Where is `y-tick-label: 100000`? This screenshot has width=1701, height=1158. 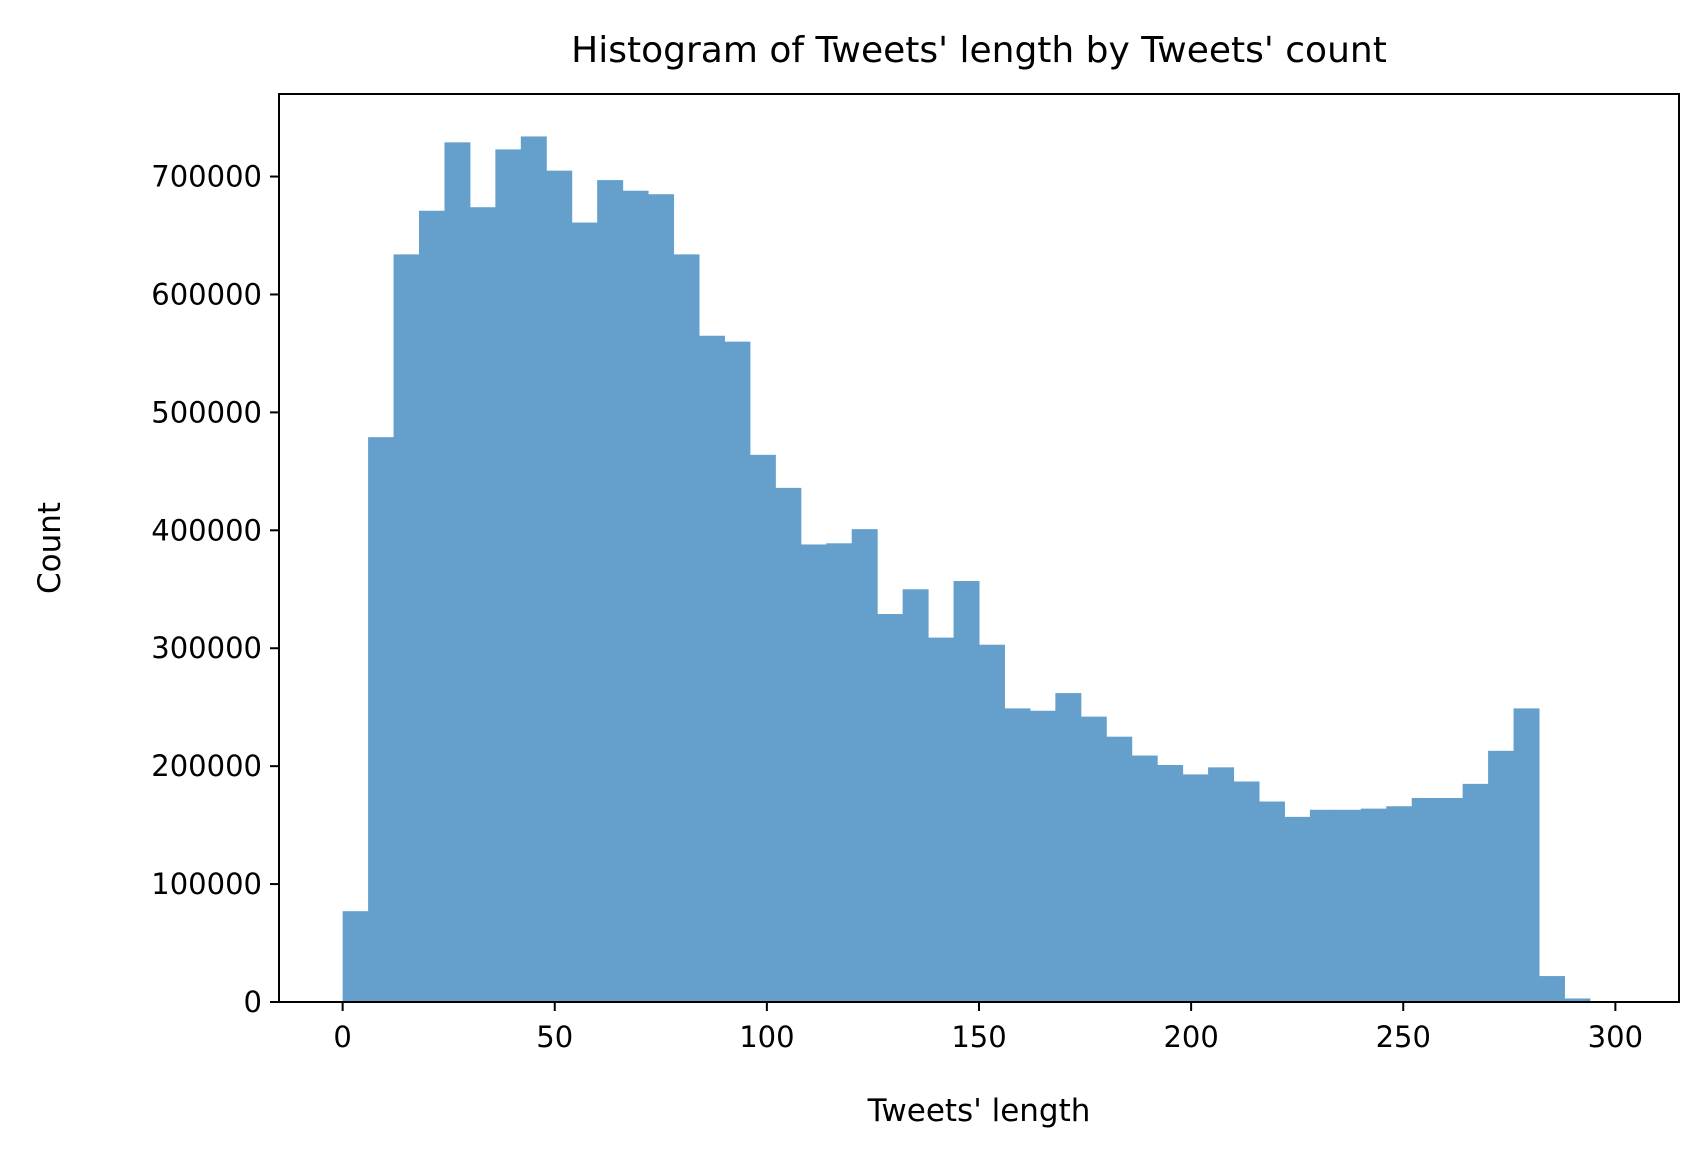
y-tick-label: 100000 is located at coordinates (206, 884).